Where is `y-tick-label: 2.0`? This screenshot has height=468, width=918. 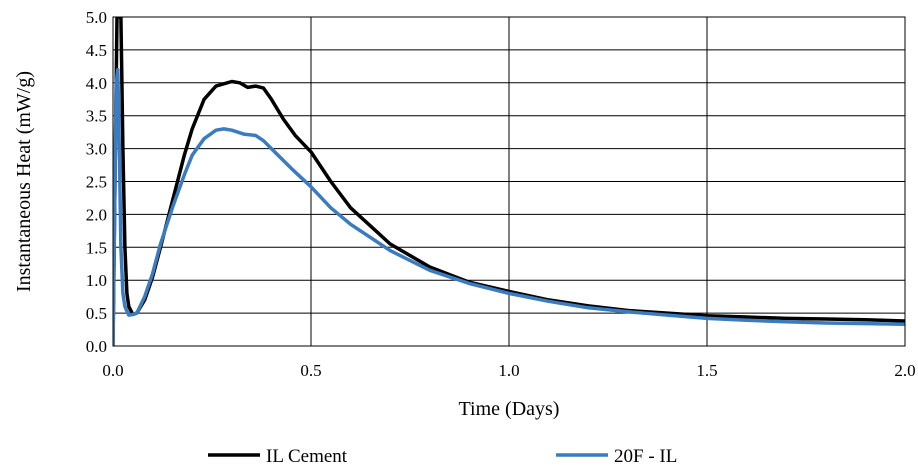 y-tick-label: 2.0 is located at coordinates (96, 214).